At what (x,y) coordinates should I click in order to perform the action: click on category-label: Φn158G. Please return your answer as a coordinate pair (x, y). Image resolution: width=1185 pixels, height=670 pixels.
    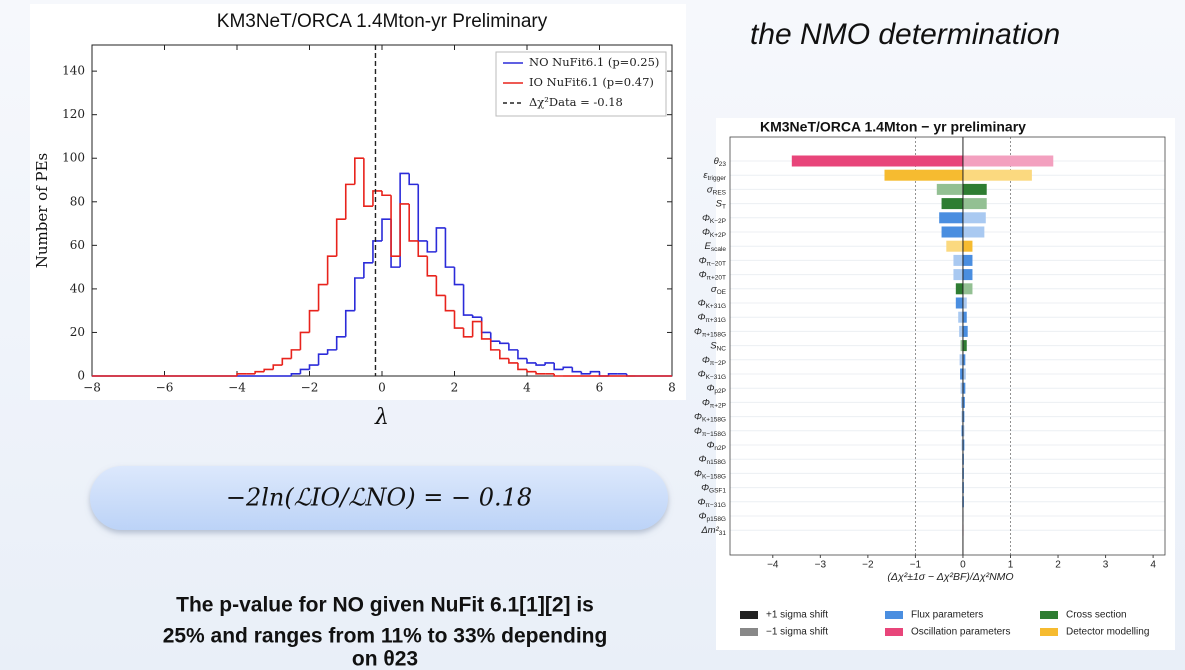
    Looking at the image, I should click on (712, 460).